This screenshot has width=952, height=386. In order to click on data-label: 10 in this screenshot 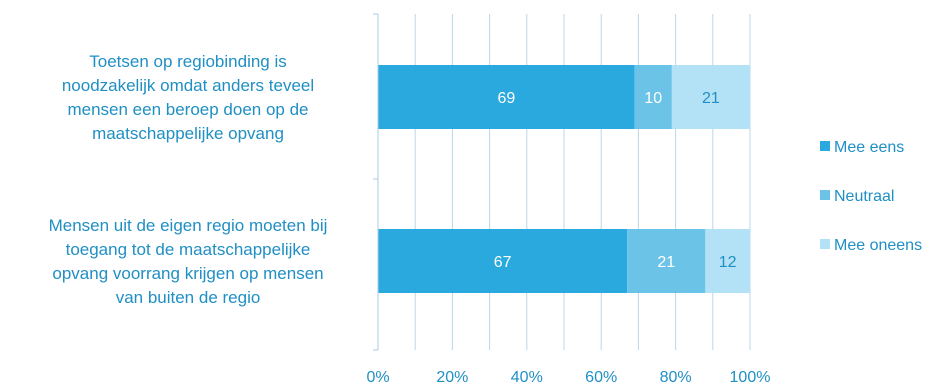, I will do `click(653, 98)`.